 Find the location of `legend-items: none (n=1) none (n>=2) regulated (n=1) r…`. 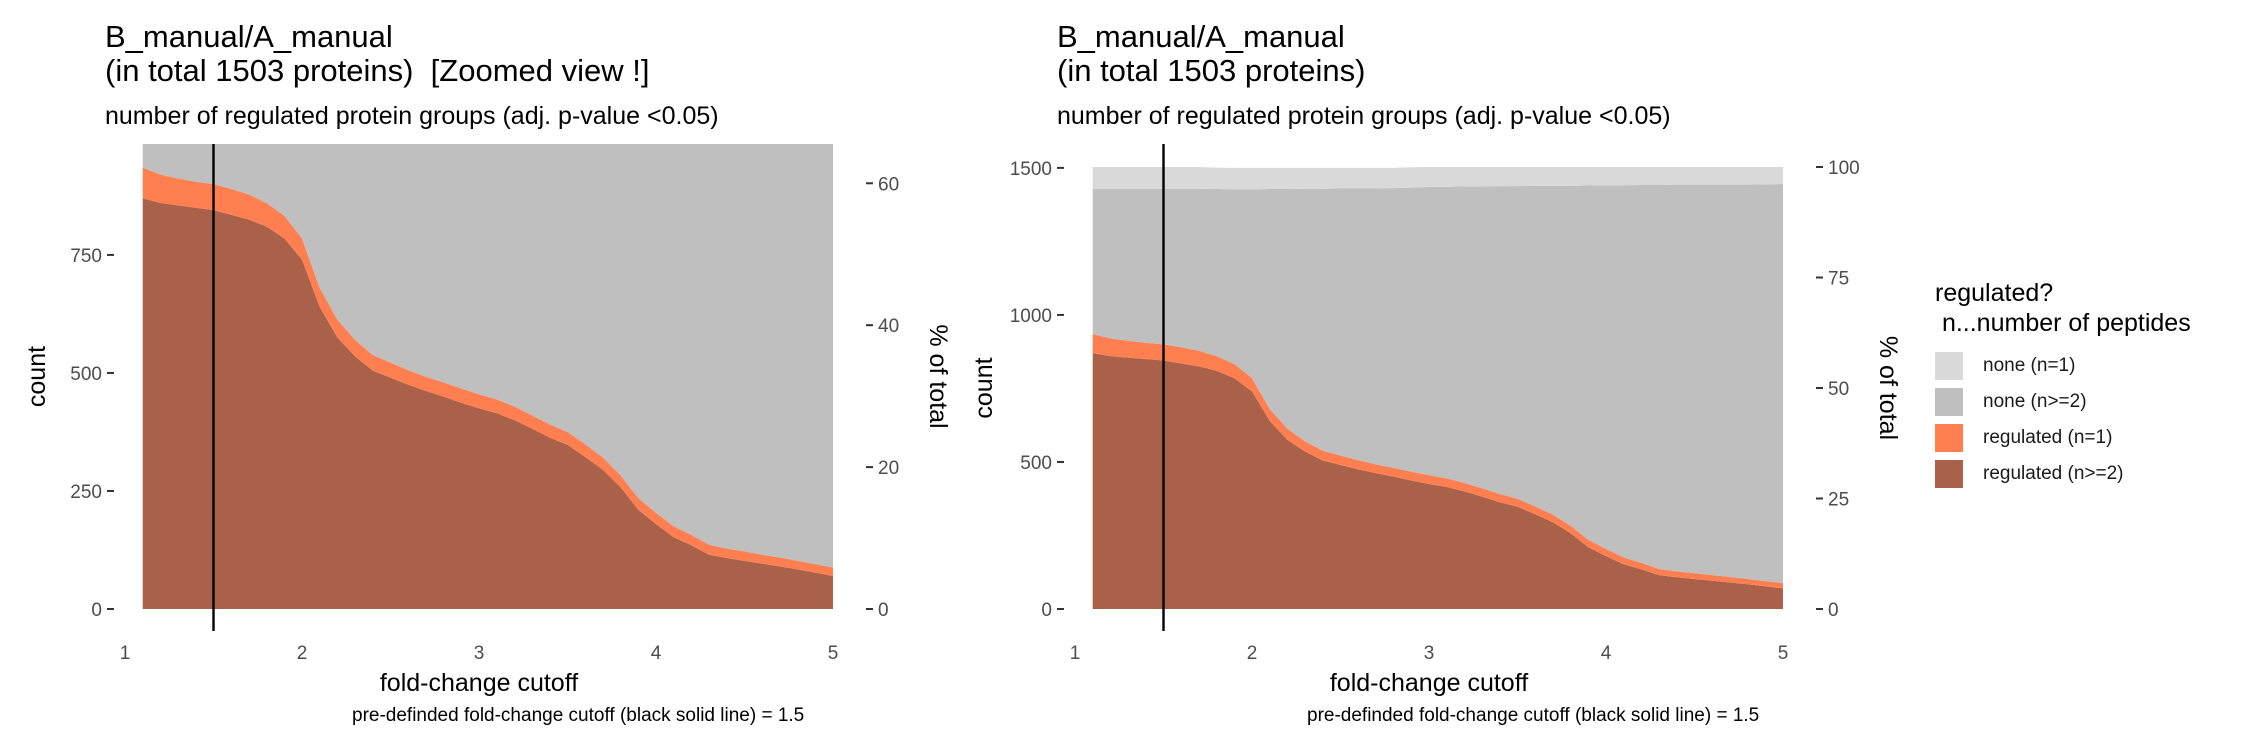

legend-items: none (n=1) none (n>=2) regulated (n=1) r… is located at coordinates (2090, 420).